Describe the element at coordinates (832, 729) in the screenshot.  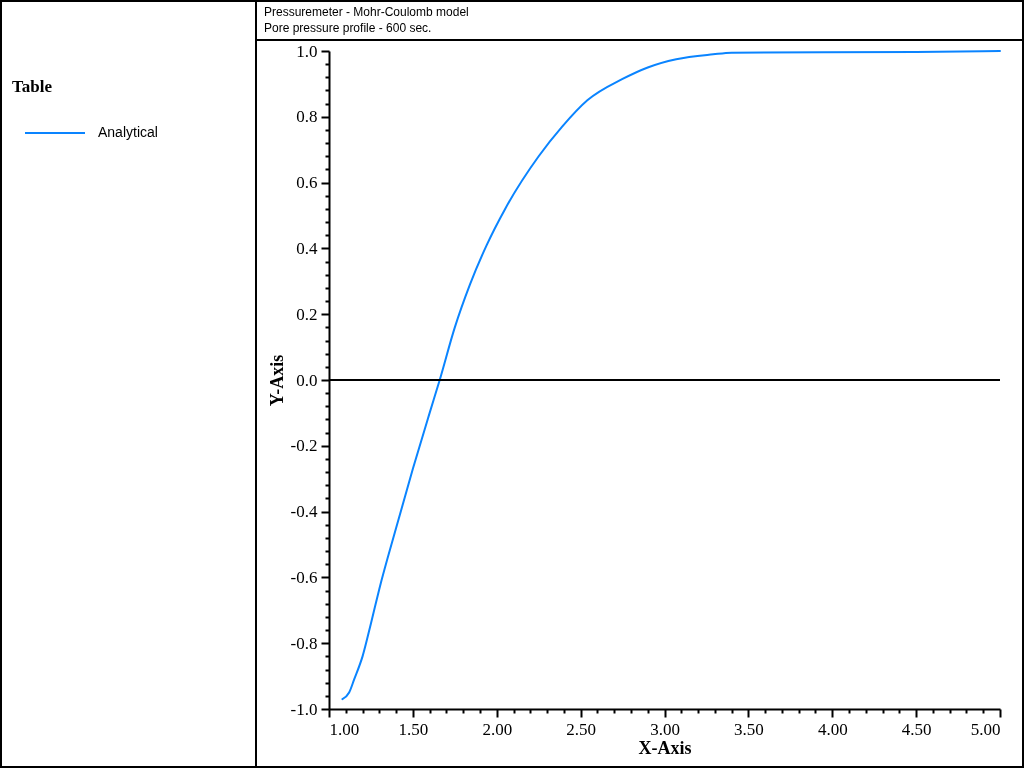
I see `x-tick-label: 4.00` at that location.